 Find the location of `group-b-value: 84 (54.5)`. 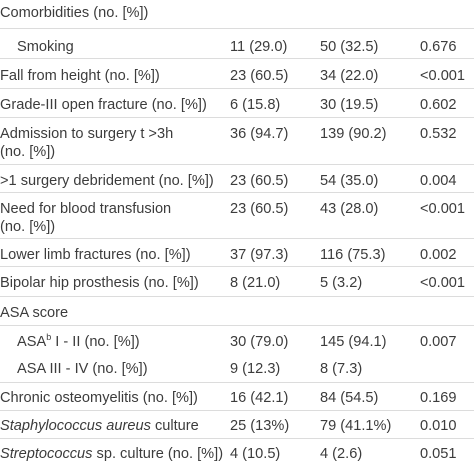

group-b-value: 84 (54.5) is located at coordinates (349, 398).